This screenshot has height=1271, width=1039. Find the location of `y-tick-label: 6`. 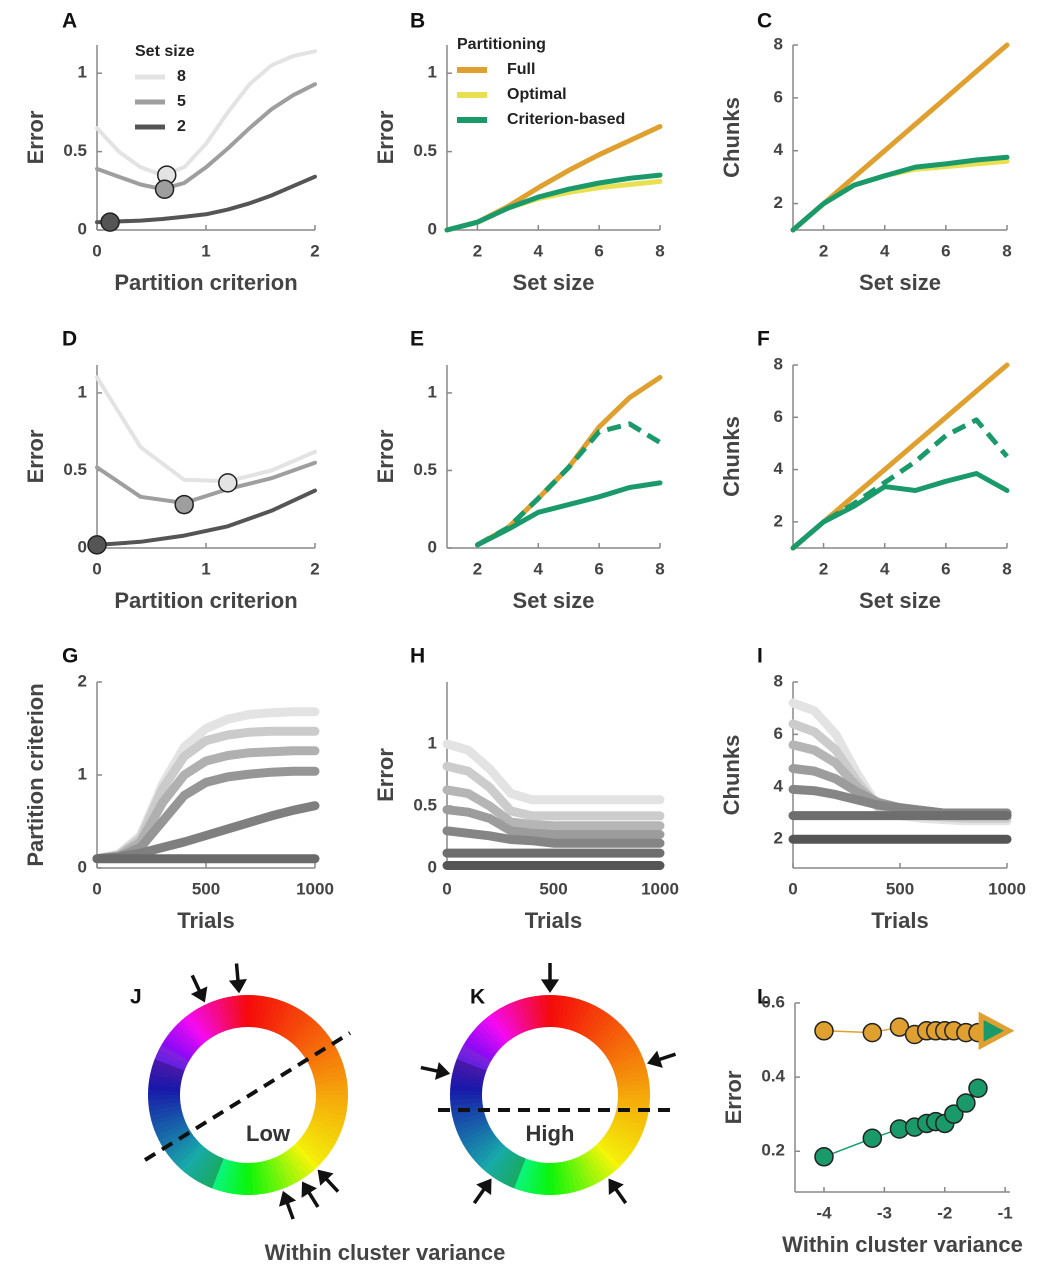

y-tick-label: 6 is located at coordinates (778, 416).